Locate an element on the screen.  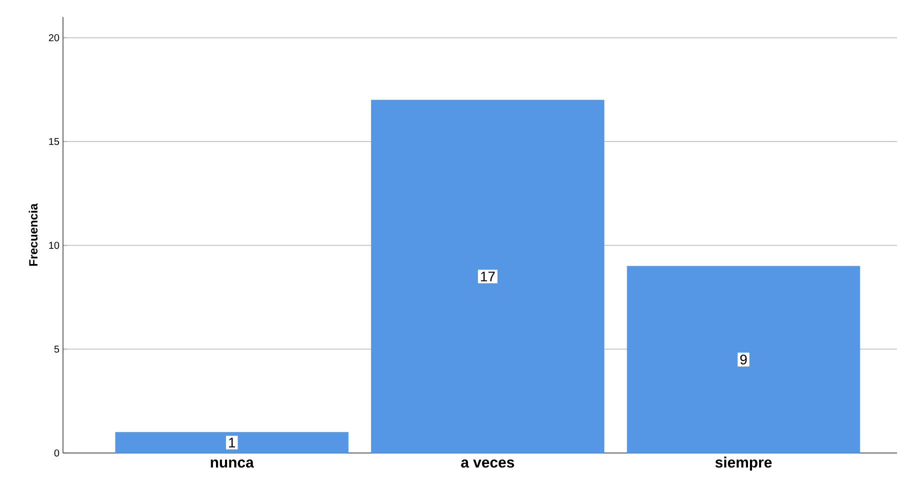
y-tick-label: 0 is located at coordinates (57, 453).